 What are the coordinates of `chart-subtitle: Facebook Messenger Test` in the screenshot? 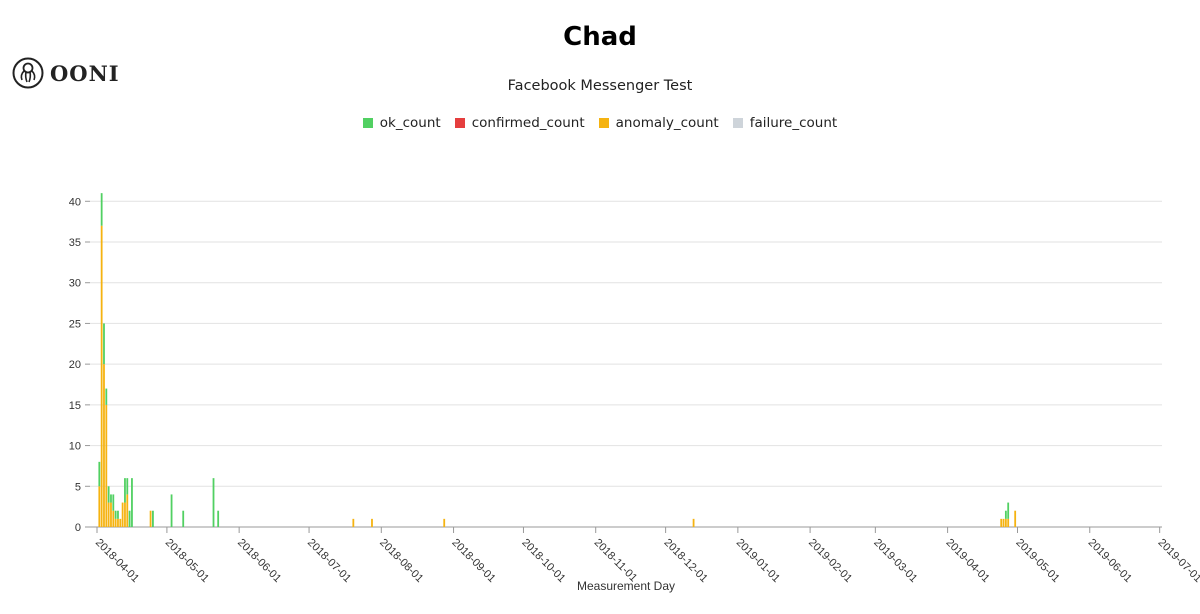 It's located at (600, 86).